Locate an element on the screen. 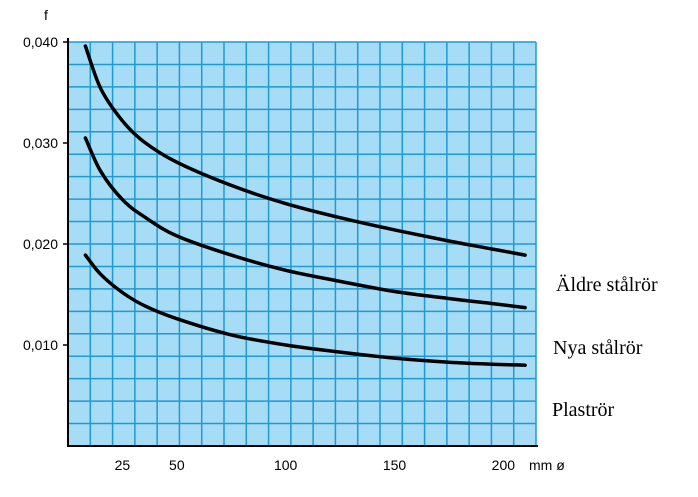  x-tick-label: 25 is located at coordinates (123, 465).